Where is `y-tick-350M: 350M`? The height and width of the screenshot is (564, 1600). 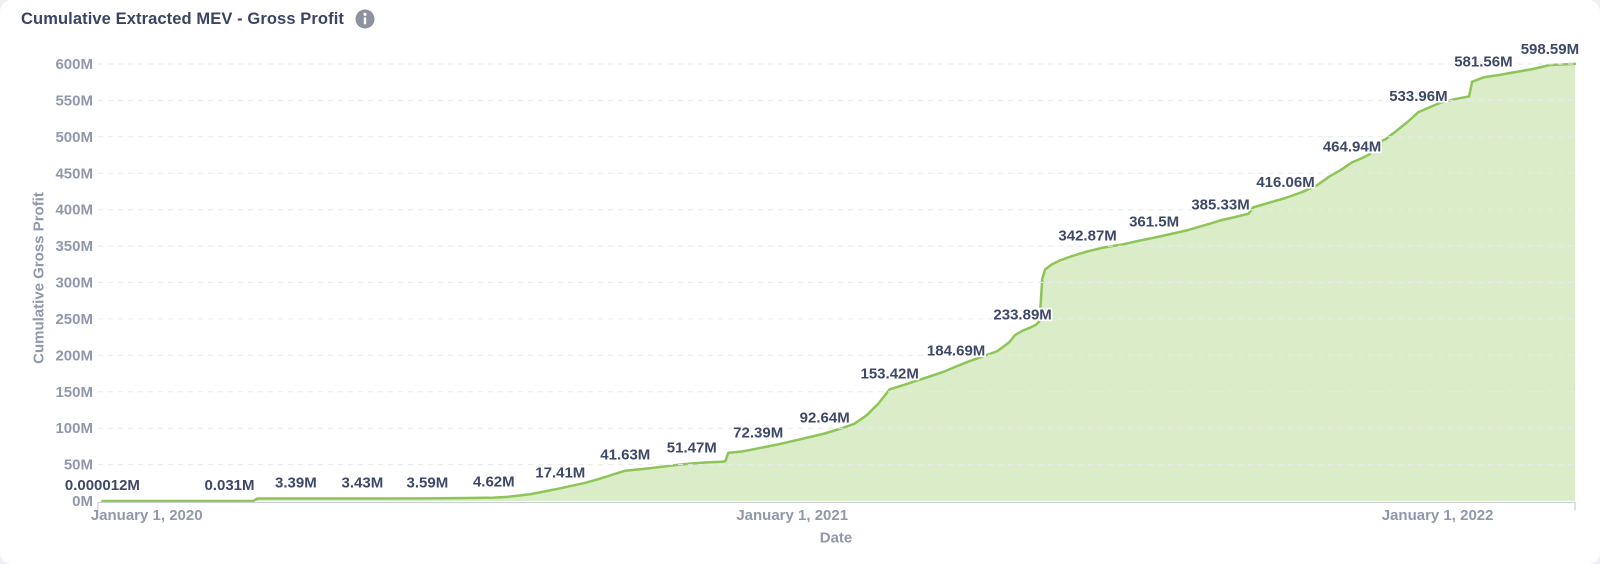
y-tick-350M: 350M is located at coordinates (74, 246).